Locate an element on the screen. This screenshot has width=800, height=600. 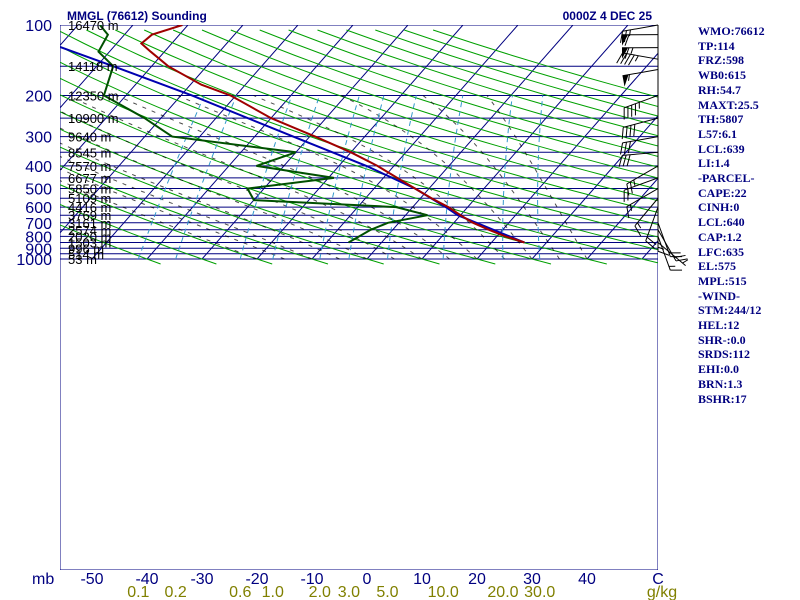
index-item: EL:575 is located at coordinates (717, 266).